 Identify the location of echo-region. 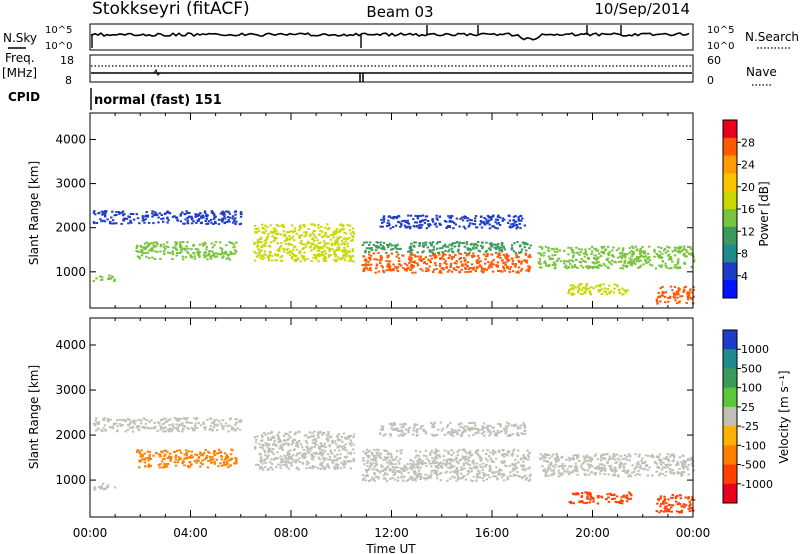
(446, 247).